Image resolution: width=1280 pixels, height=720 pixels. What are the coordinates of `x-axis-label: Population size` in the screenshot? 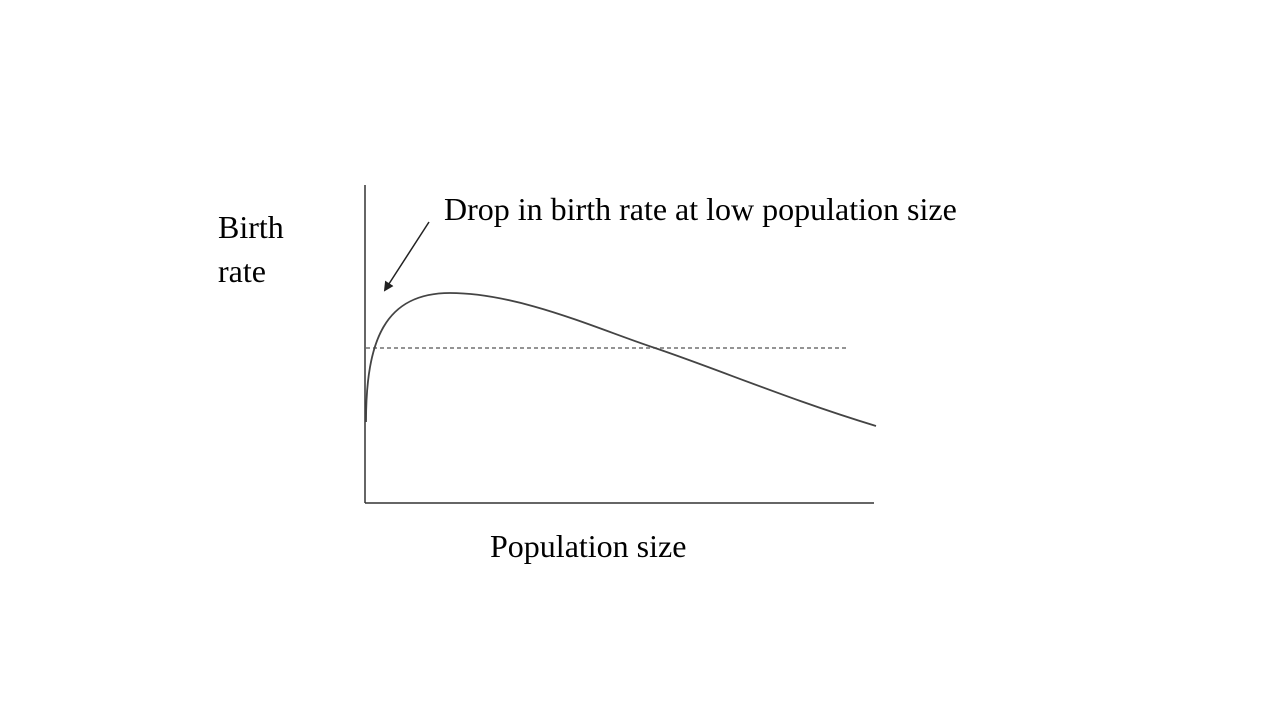 It's located at (588, 546).